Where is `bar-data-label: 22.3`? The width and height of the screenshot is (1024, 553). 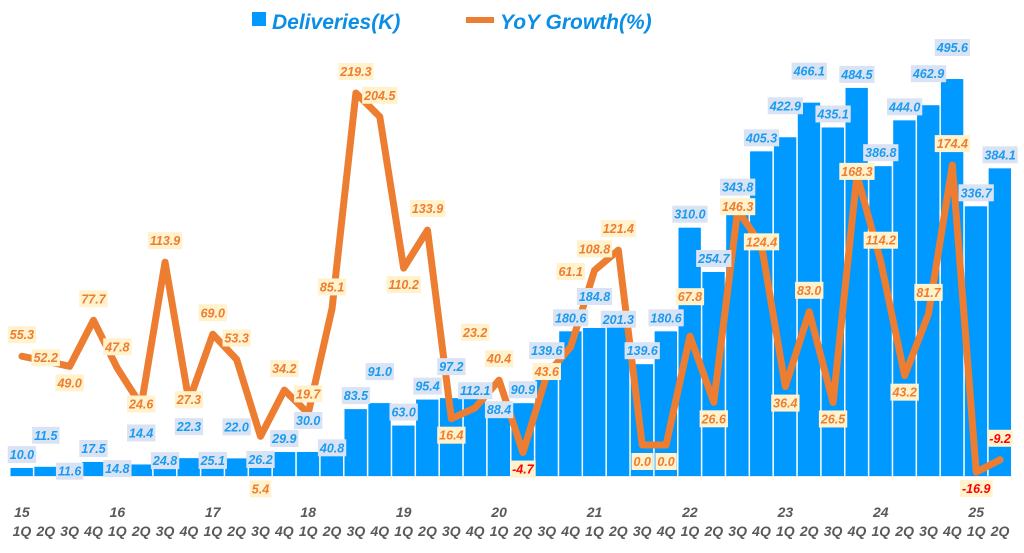
bar-data-label: 22.3 is located at coordinates (189, 427).